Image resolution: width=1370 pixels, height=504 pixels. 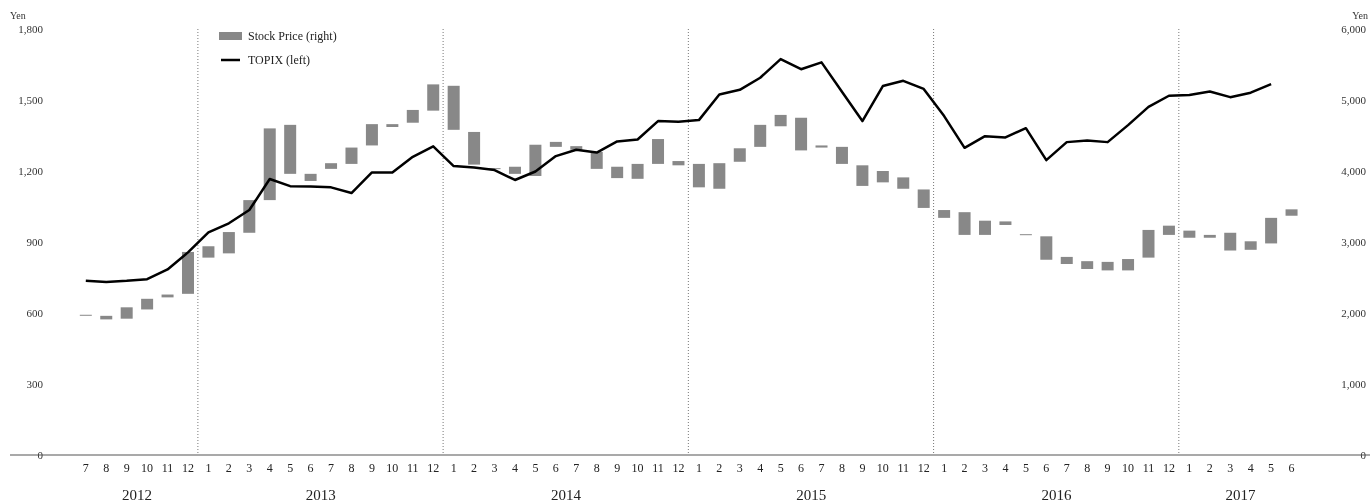 I want to click on y-tick-label: 1,200, so click(x=31, y=171).